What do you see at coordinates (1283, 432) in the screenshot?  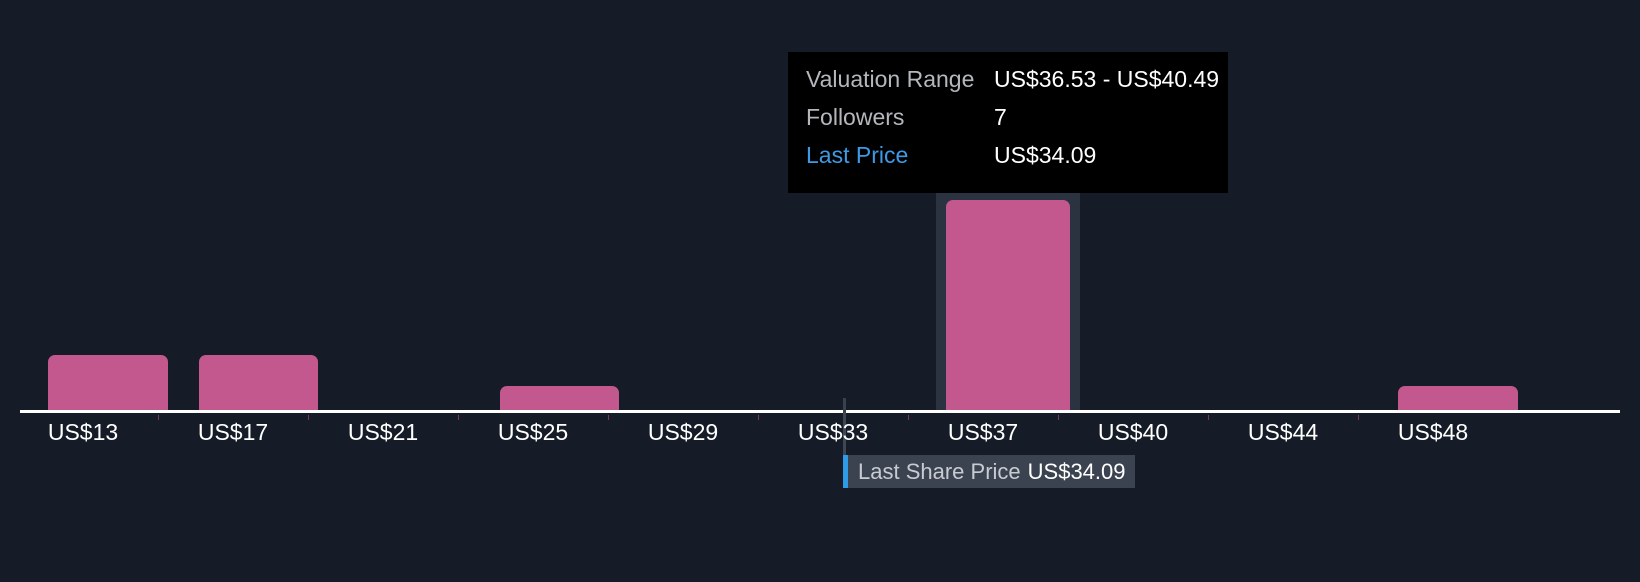 I see `x-axis-tick-label: US$44` at bounding box center [1283, 432].